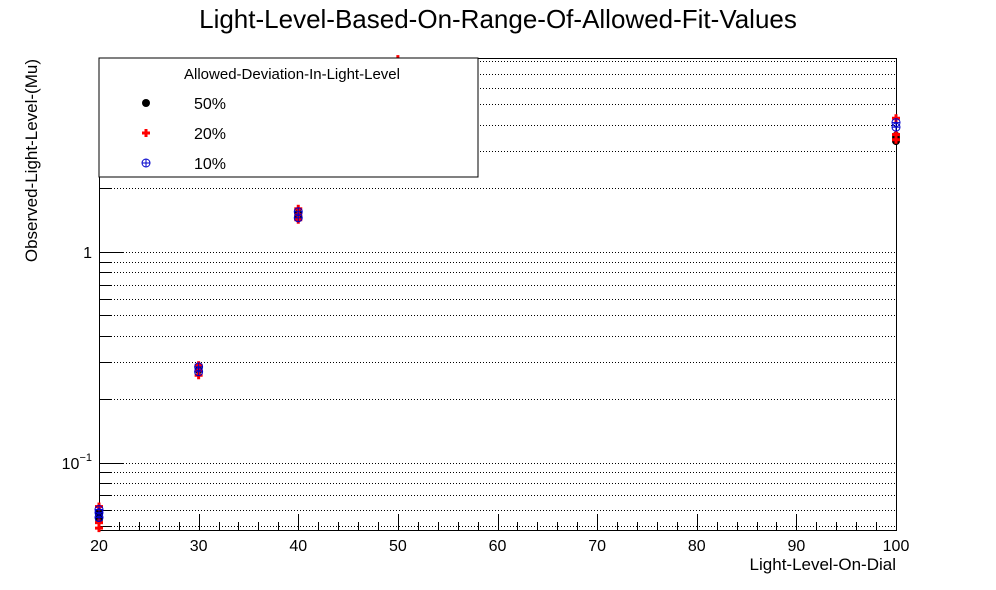  What do you see at coordinates (210, 104) in the screenshot?
I see `legend-entry-label: 50%` at bounding box center [210, 104].